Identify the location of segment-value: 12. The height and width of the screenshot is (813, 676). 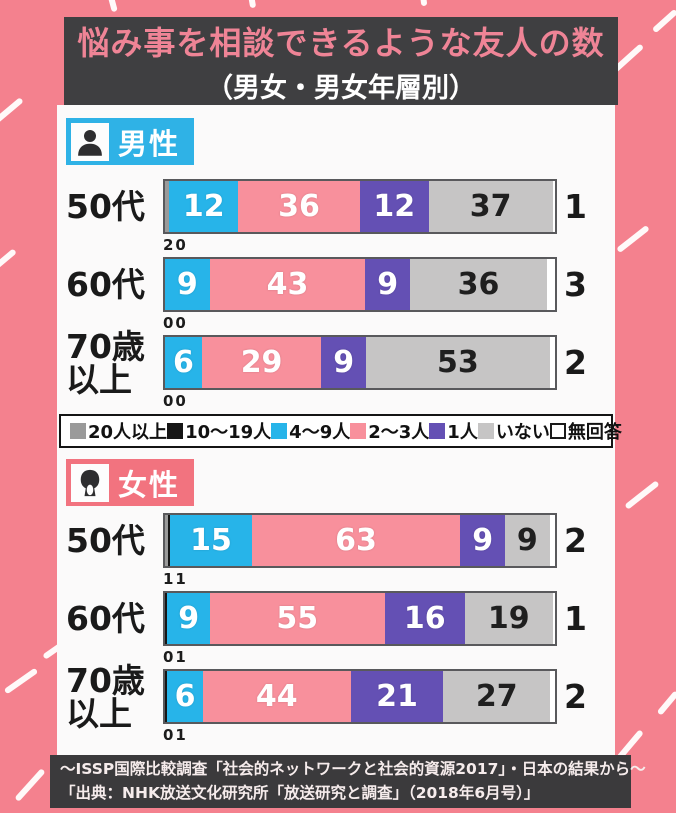
(203, 206).